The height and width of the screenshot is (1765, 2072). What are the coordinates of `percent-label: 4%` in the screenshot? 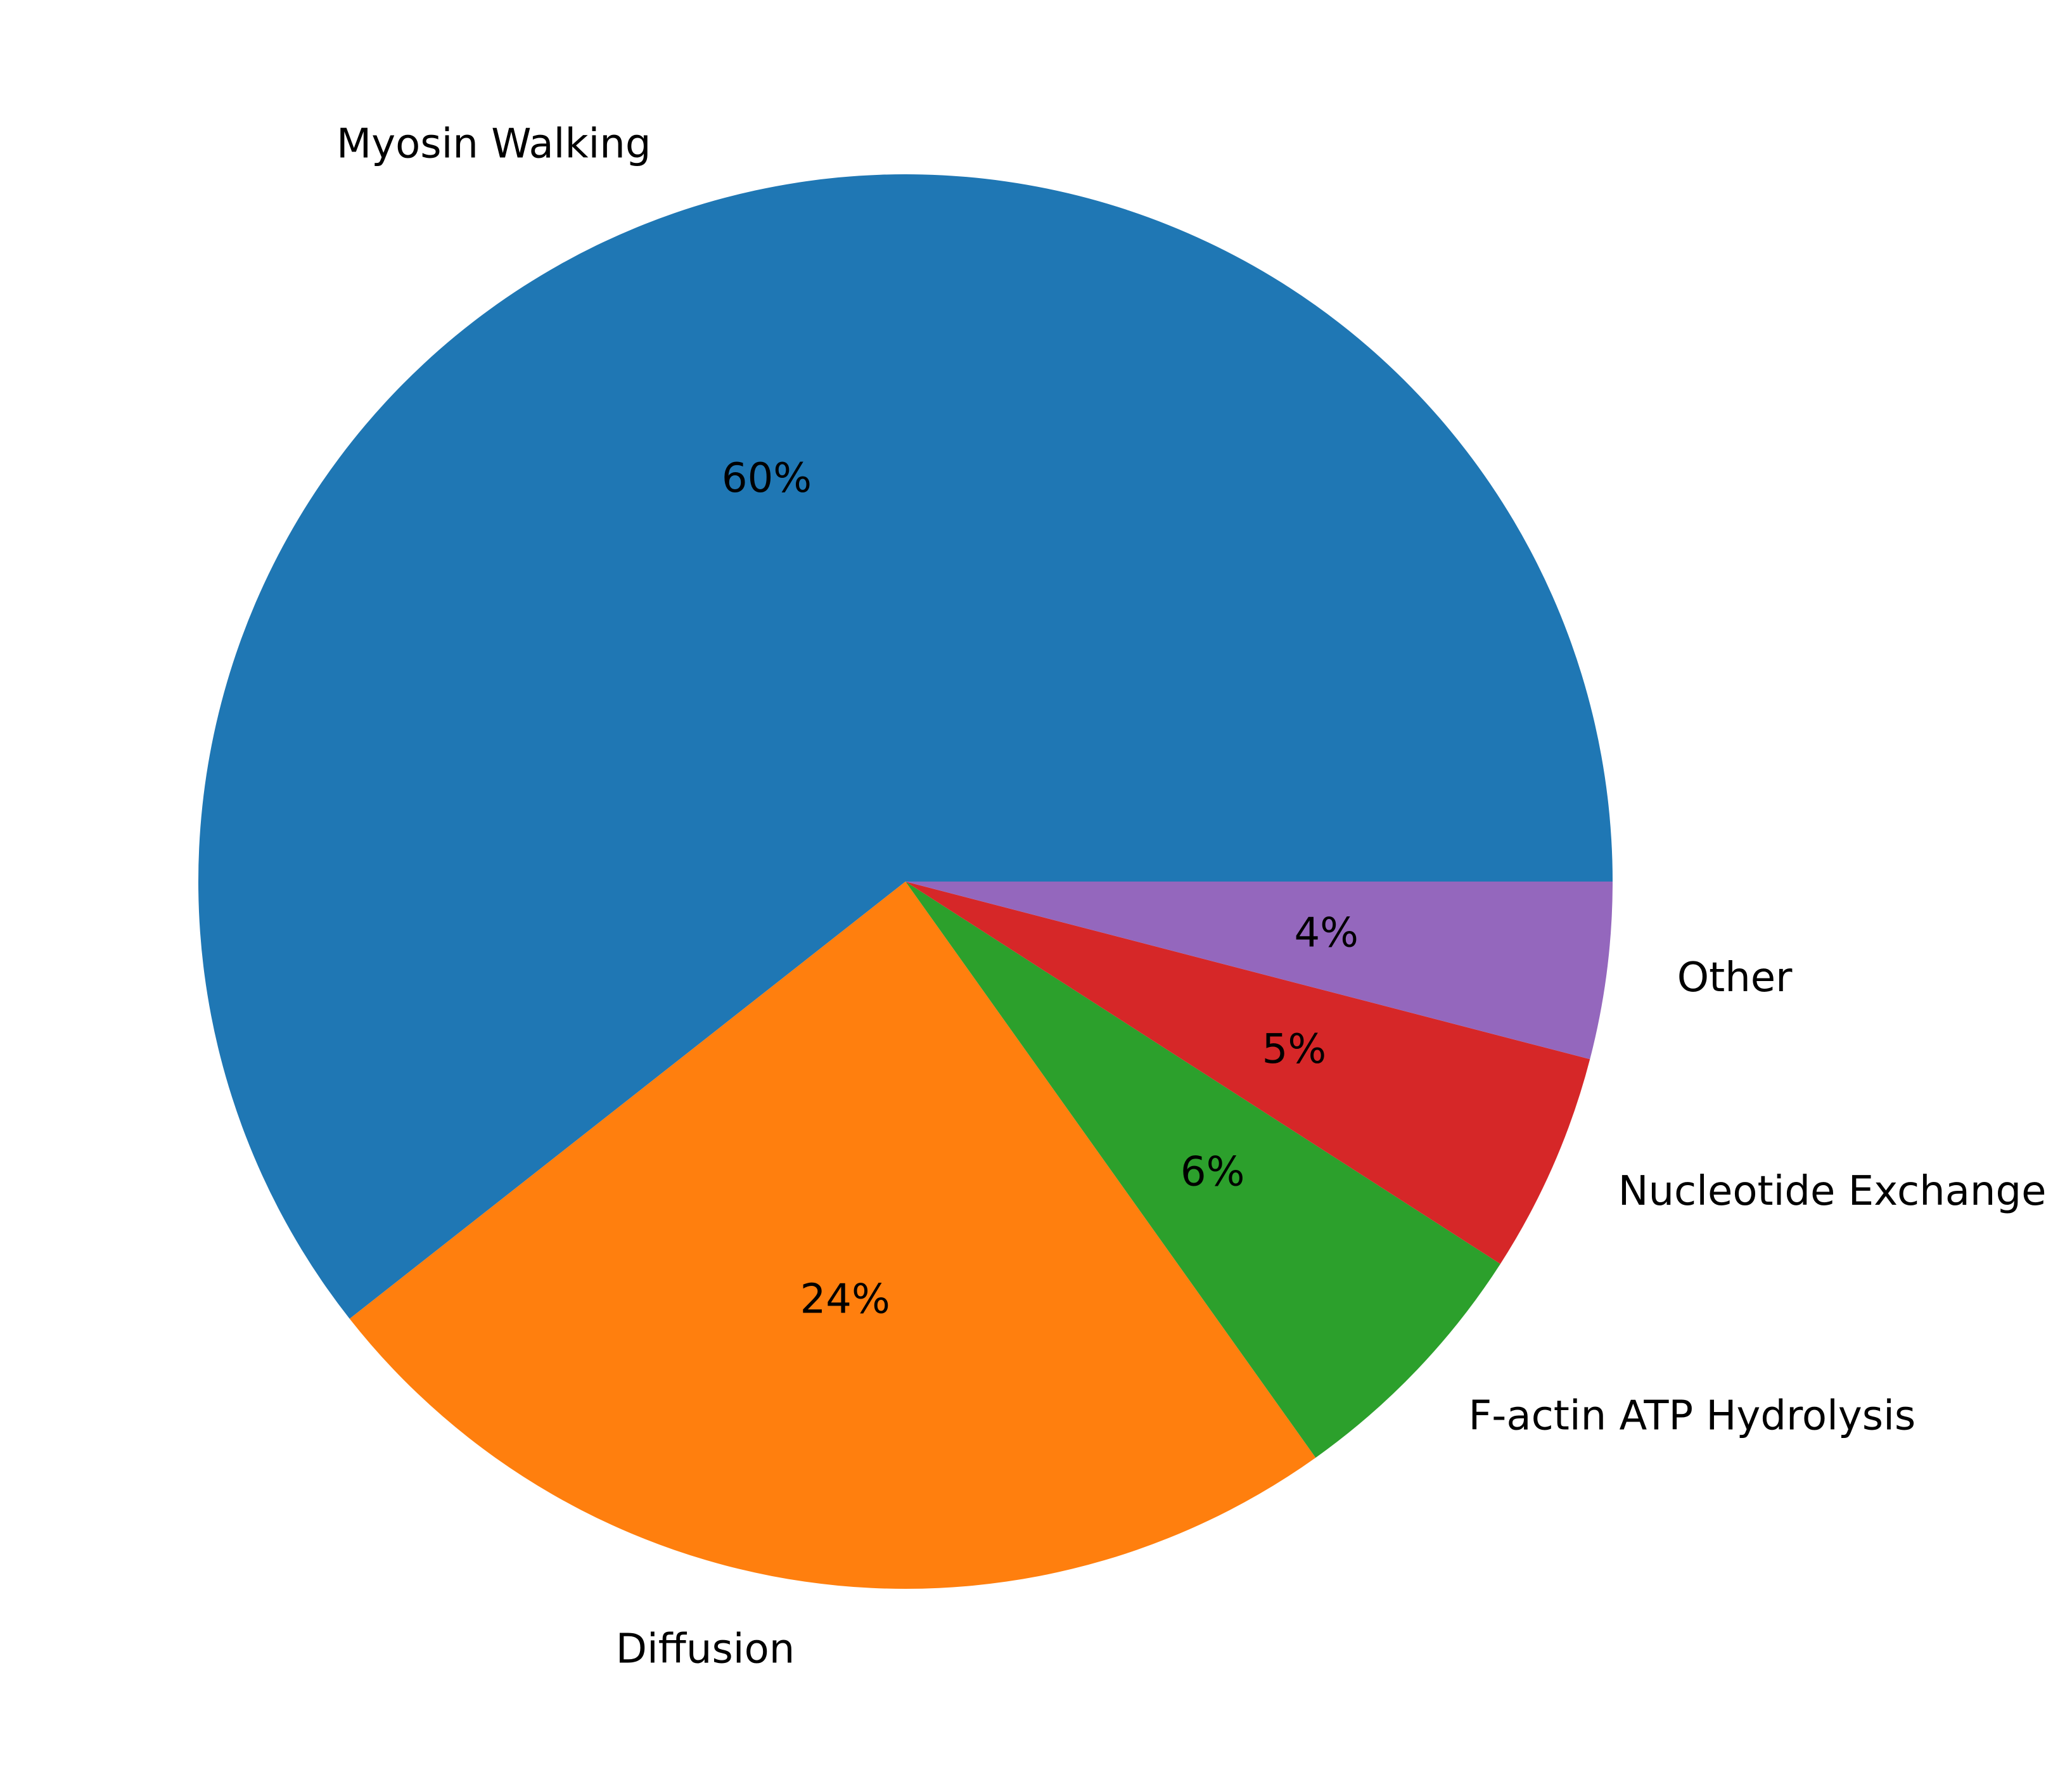 It's located at (1326, 932).